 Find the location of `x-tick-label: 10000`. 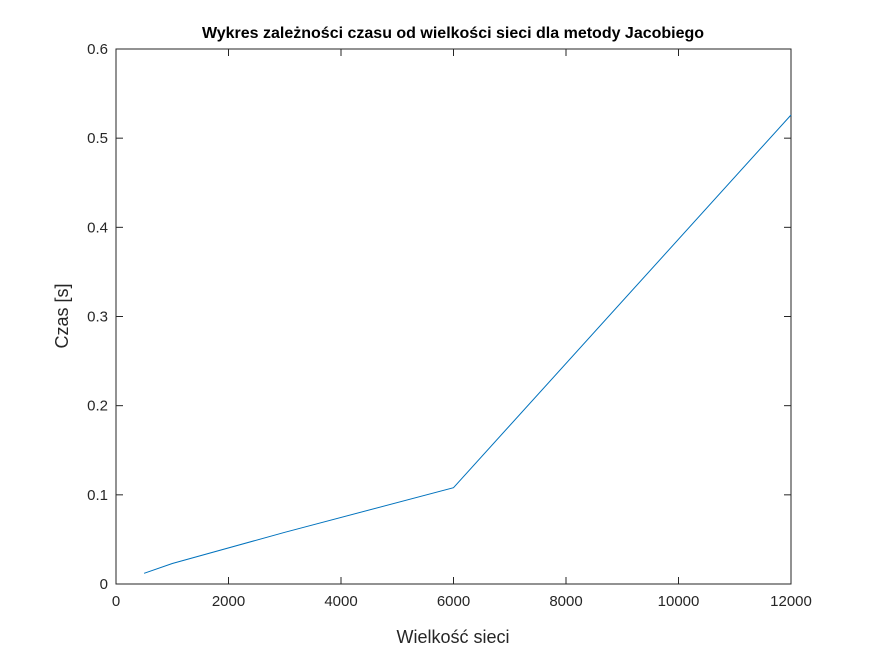

x-tick-label: 10000 is located at coordinates (679, 601).